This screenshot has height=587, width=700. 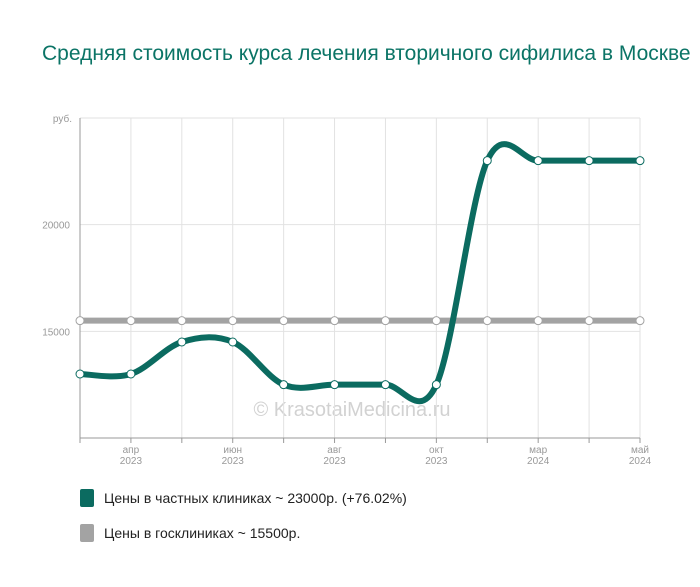 What do you see at coordinates (436, 456) in the screenshot?
I see `x-tick-label: окт 2023` at bounding box center [436, 456].